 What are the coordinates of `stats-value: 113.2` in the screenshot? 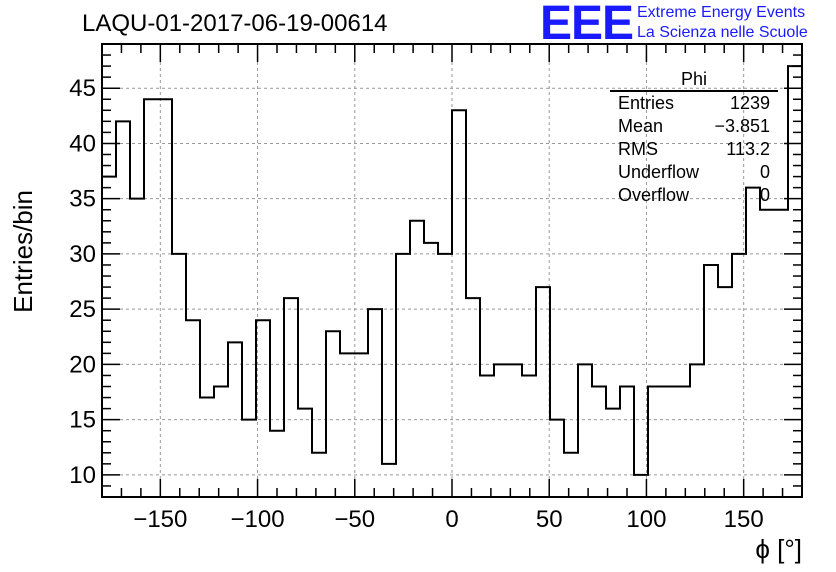 It's located at (748, 149).